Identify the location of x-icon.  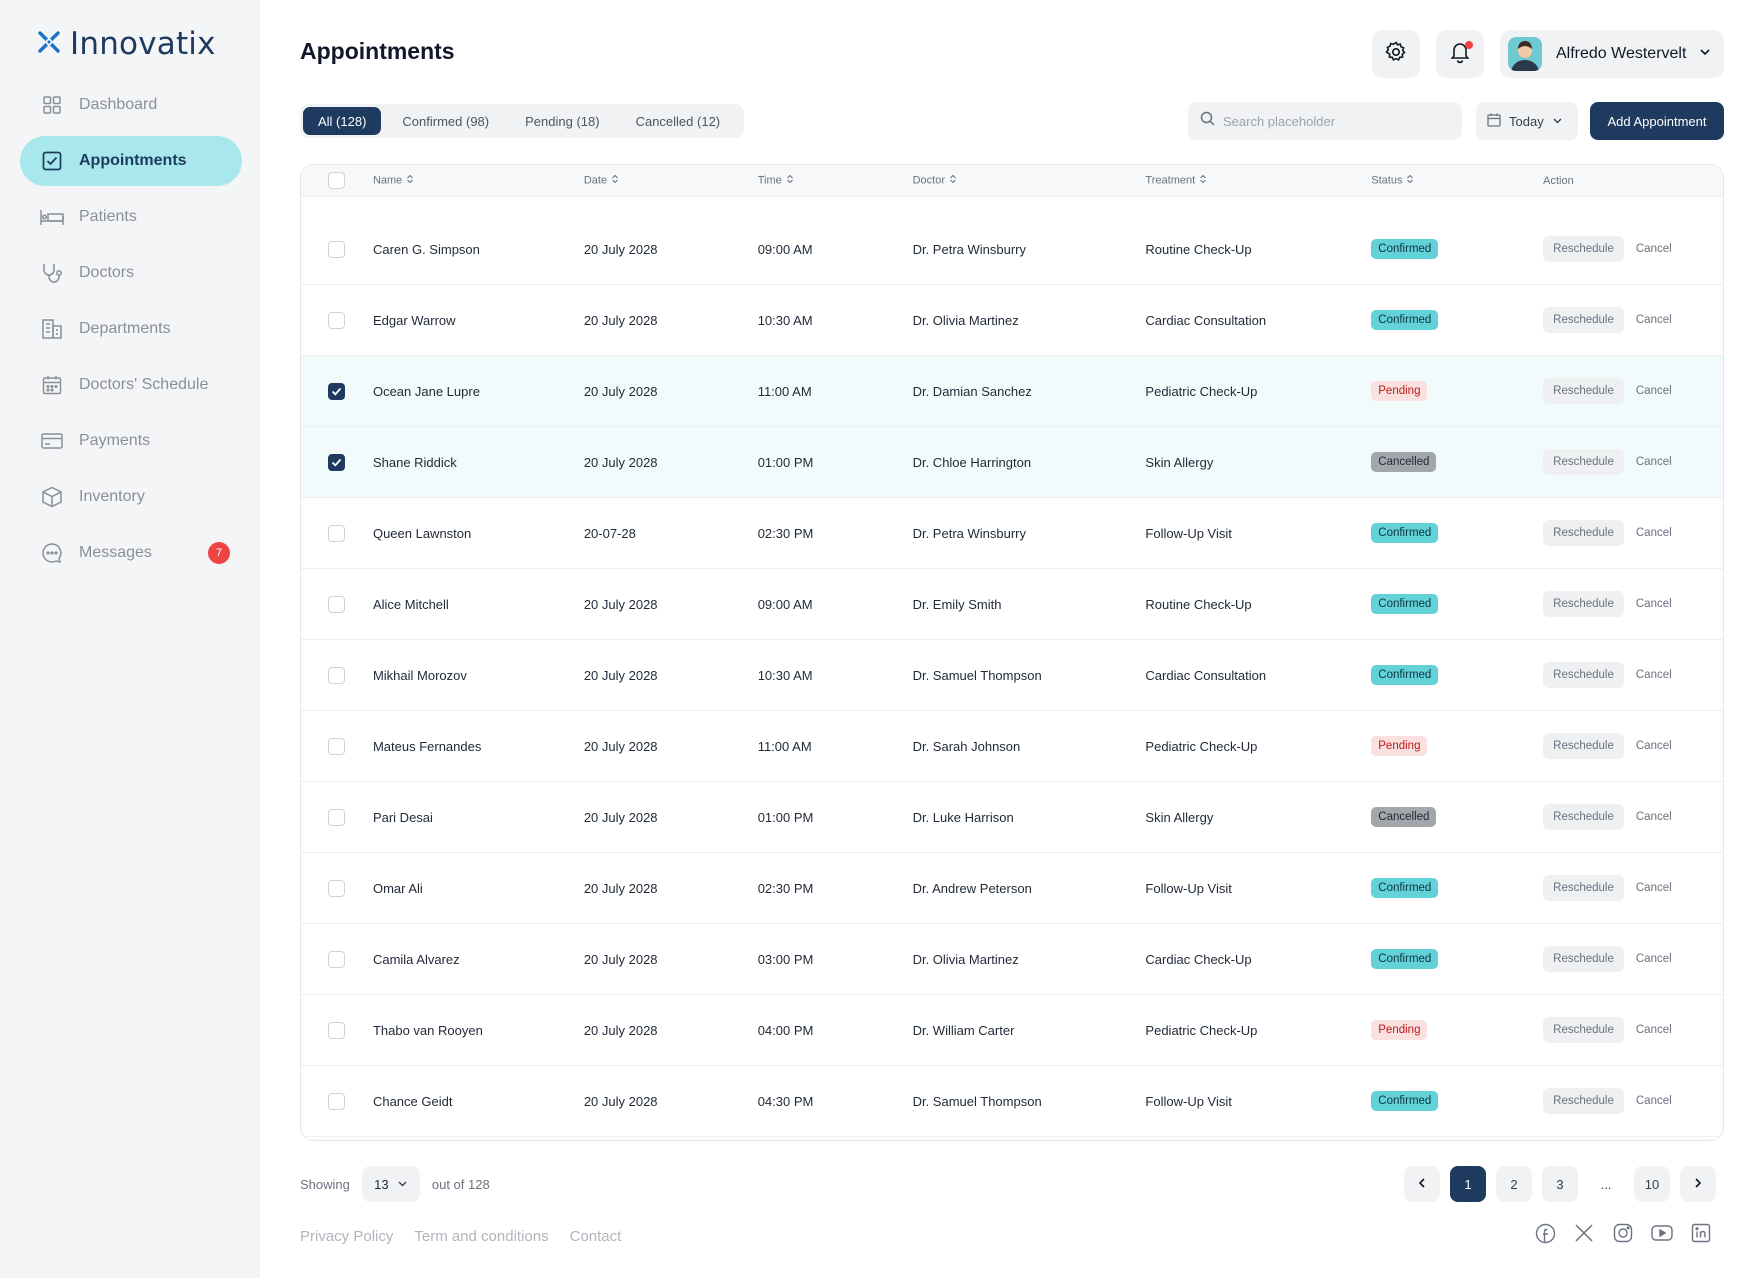
(1584, 1233).